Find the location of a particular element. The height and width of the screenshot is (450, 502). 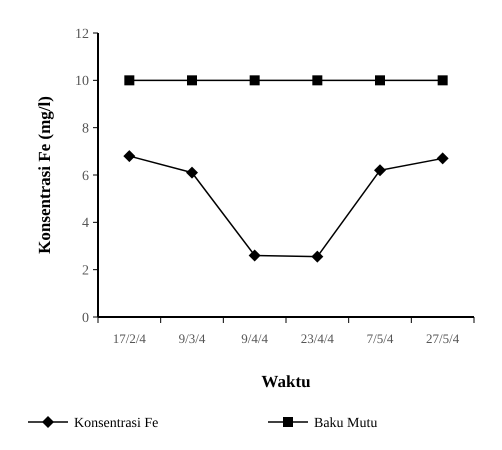

y-tick-label: 4 is located at coordinates (85, 224).